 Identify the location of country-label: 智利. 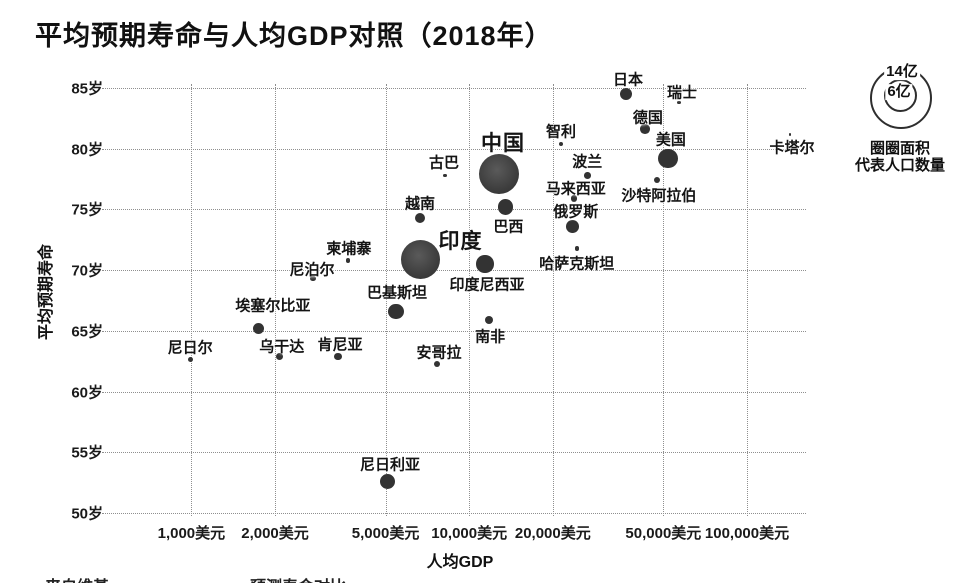
(560, 132).